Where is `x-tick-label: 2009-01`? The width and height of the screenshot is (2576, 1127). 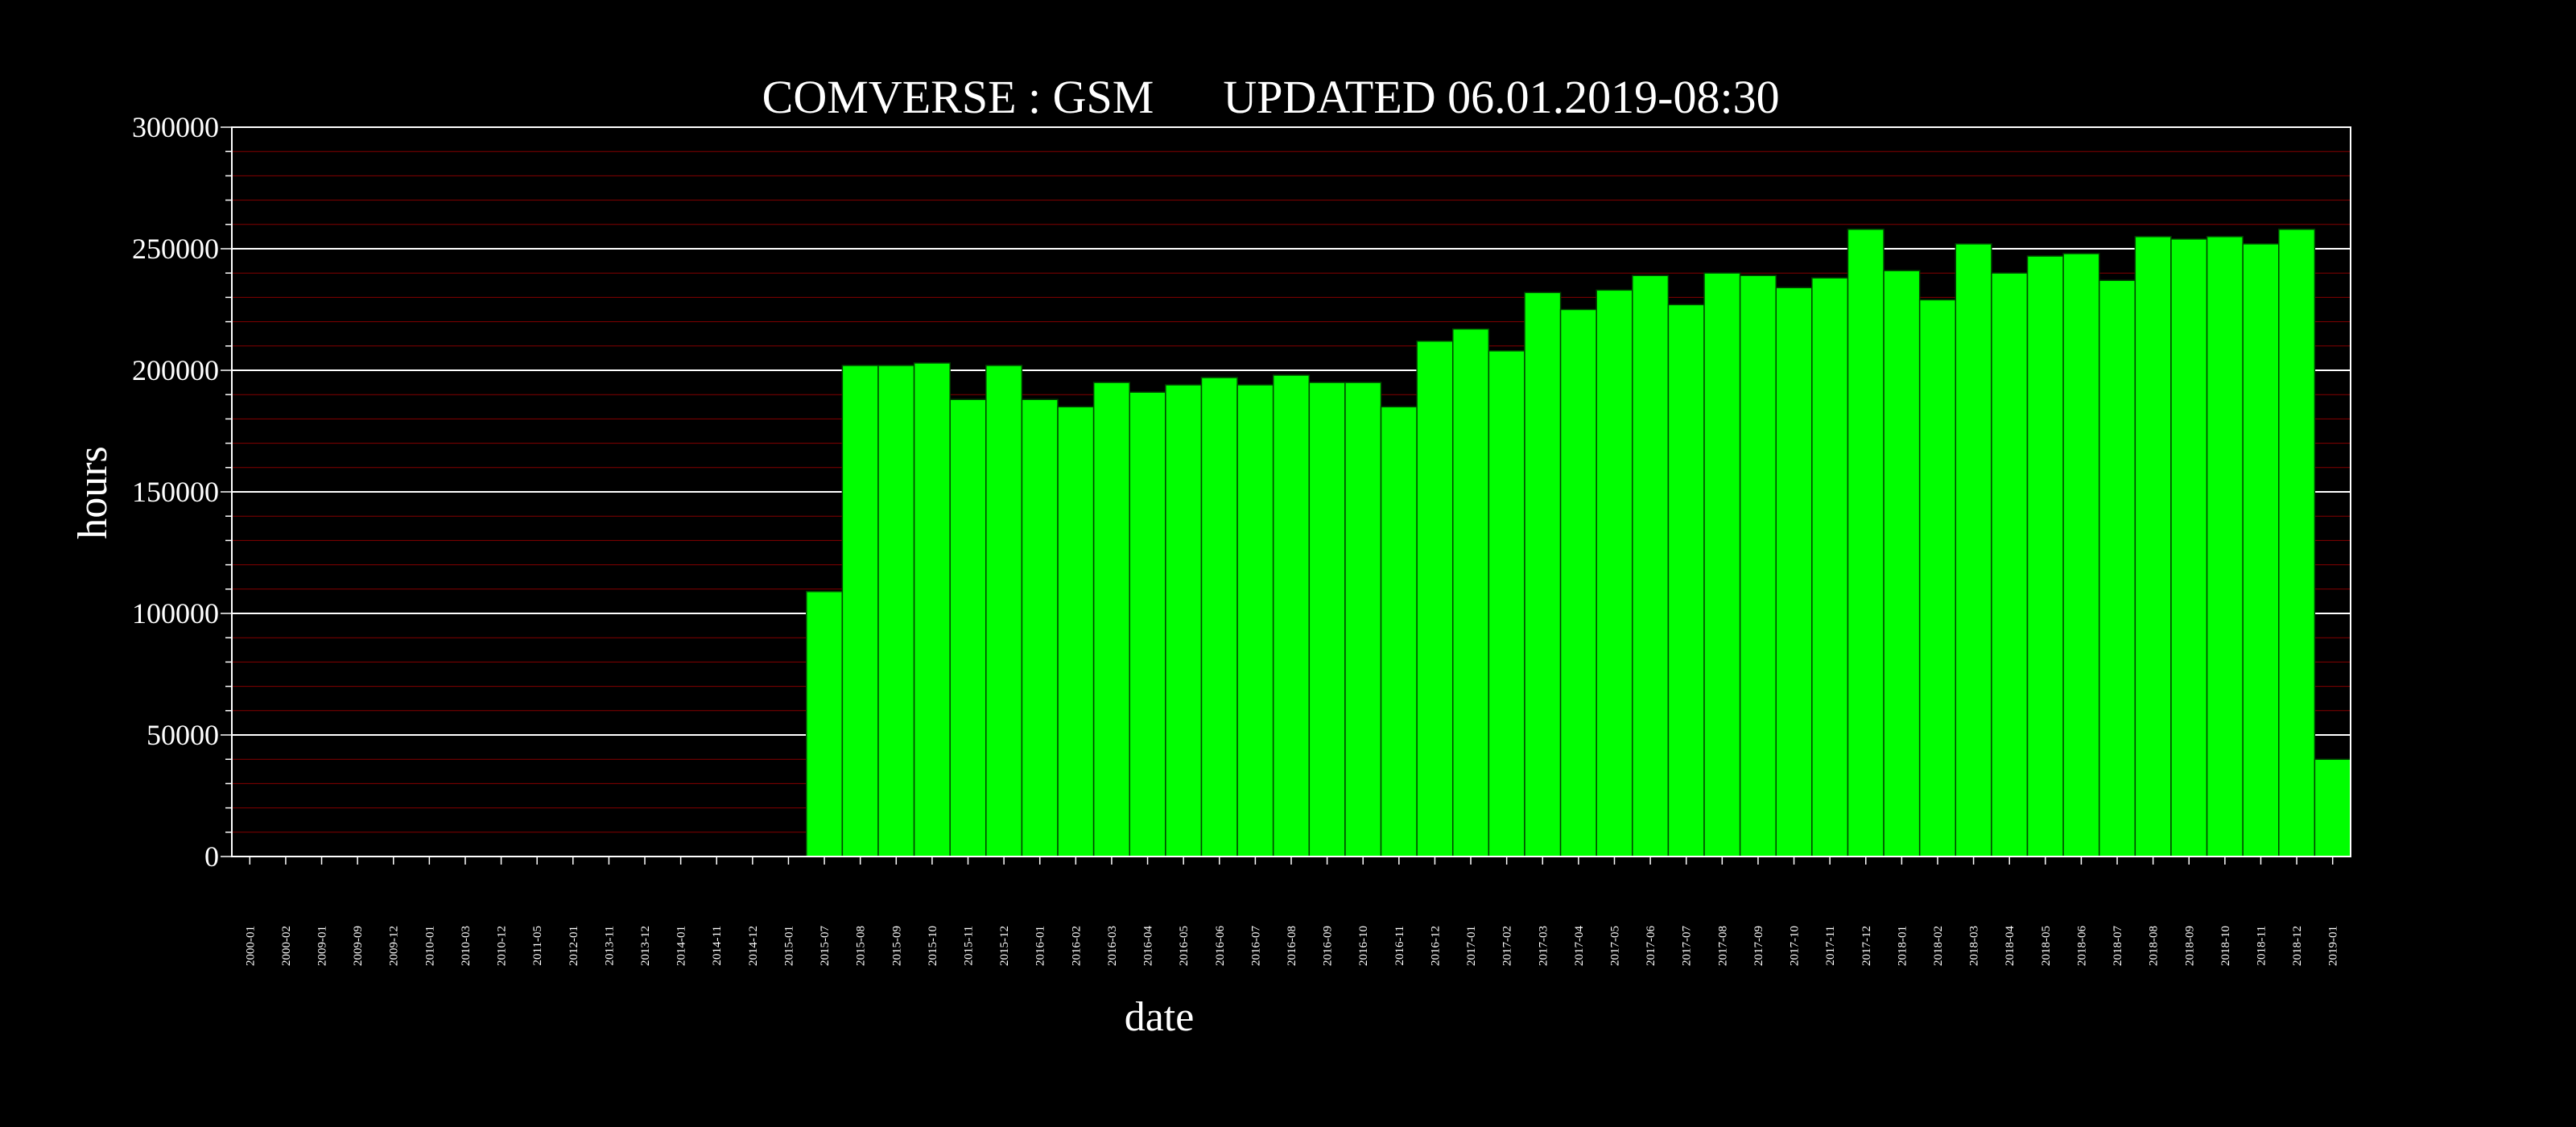 x-tick-label: 2009-01 is located at coordinates (322, 946).